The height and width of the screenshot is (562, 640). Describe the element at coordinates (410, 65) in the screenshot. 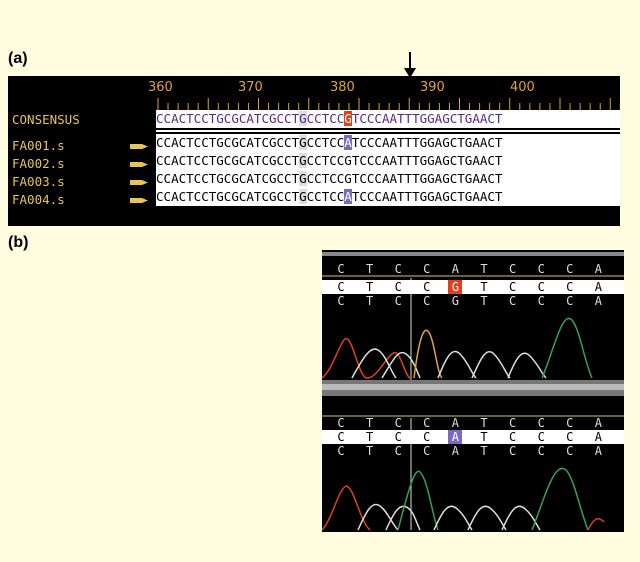

I see `position-arrow-icon` at that location.